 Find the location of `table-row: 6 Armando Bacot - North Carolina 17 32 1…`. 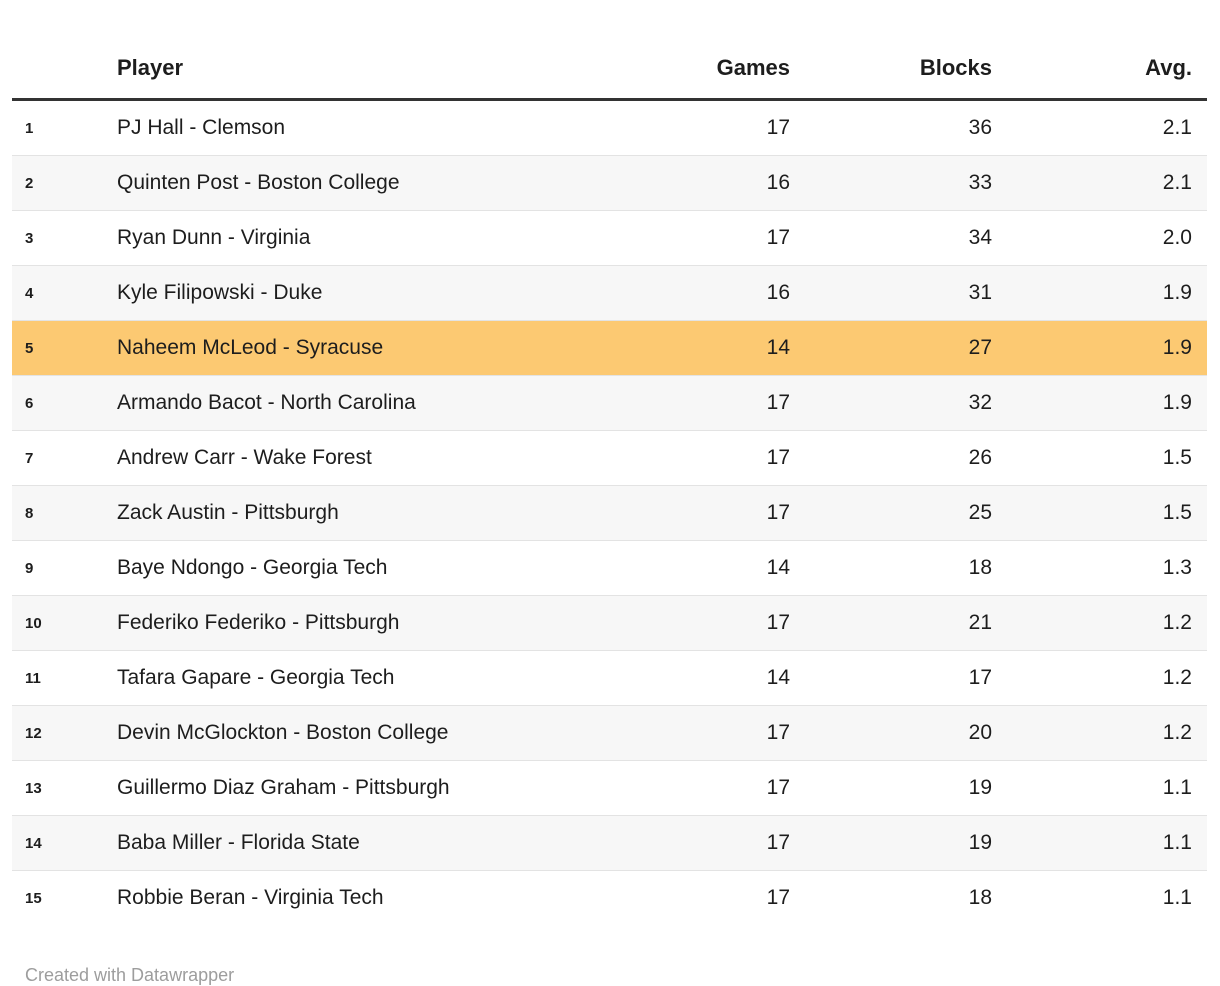

table-row: 6 Armando Bacot - North Carolina 17 32 1… is located at coordinates (609, 403).